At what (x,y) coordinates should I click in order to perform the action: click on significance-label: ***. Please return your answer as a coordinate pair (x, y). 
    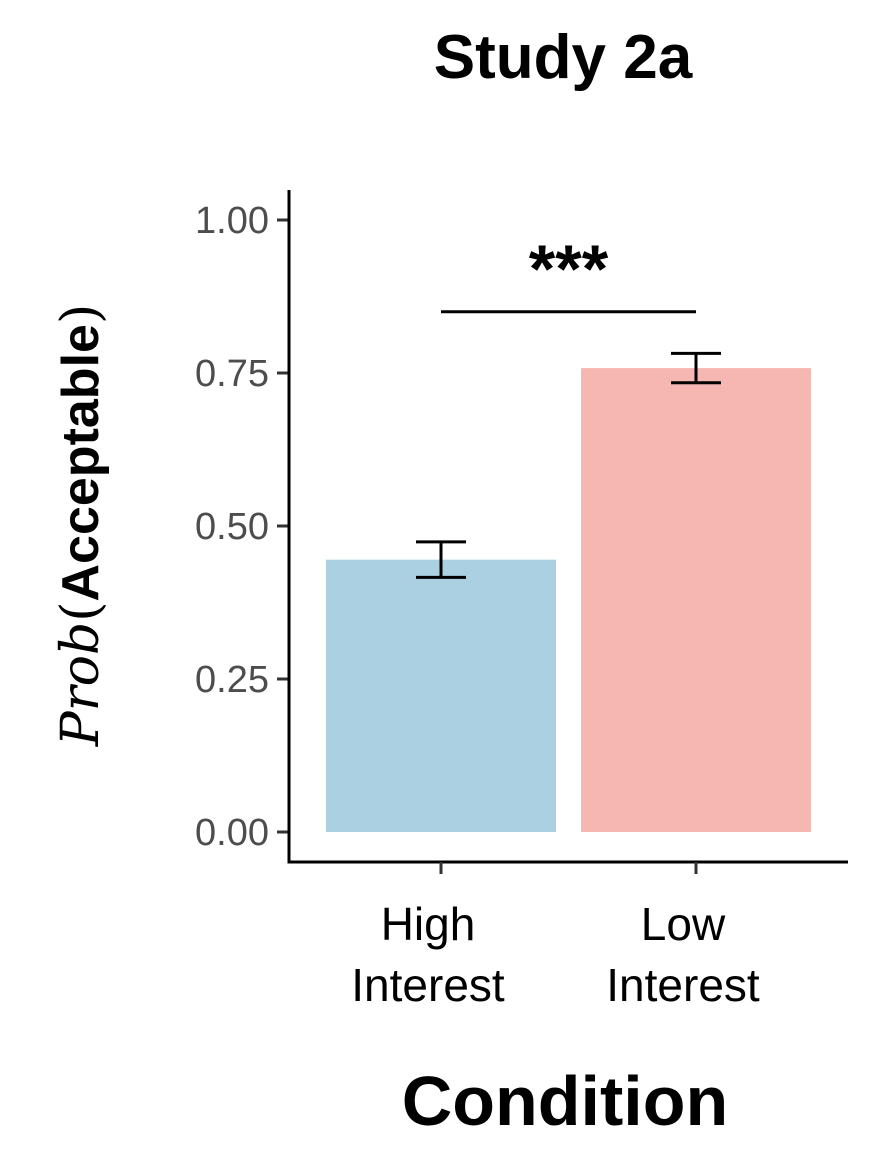
    Looking at the image, I should click on (569, 269).